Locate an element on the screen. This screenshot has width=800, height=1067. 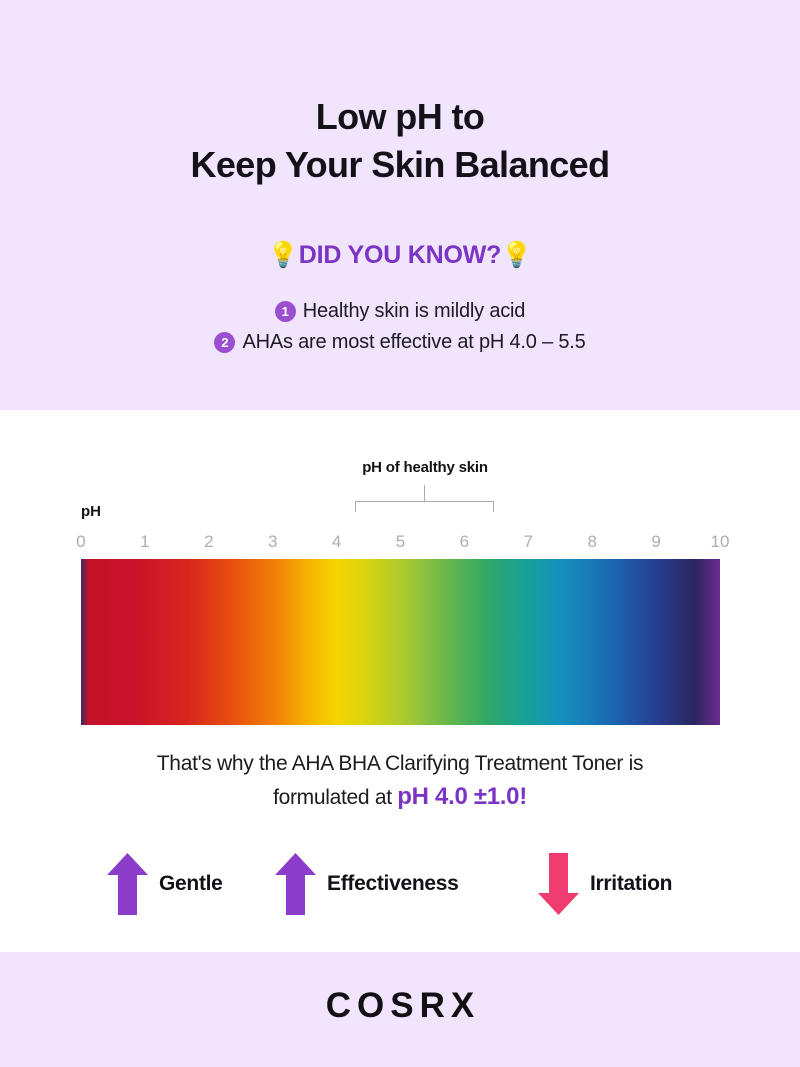
benefit-item-effectiveness: Effectiveness is located at coordinates (367, 884).